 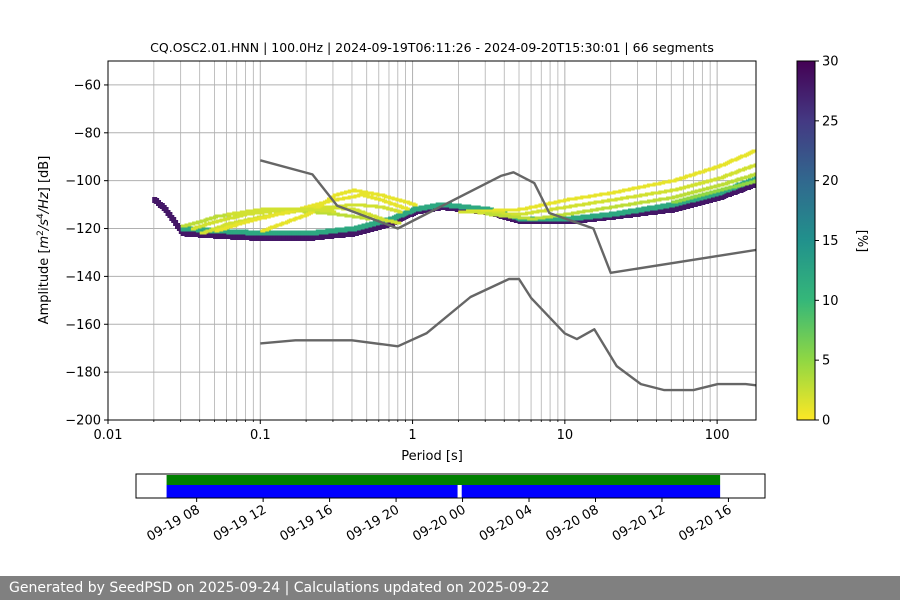 What do you see at coordinates (506, 523) in the screenshot?
I see `timeline-tick-label: 09-20 04` at bounding box center [506, 523].